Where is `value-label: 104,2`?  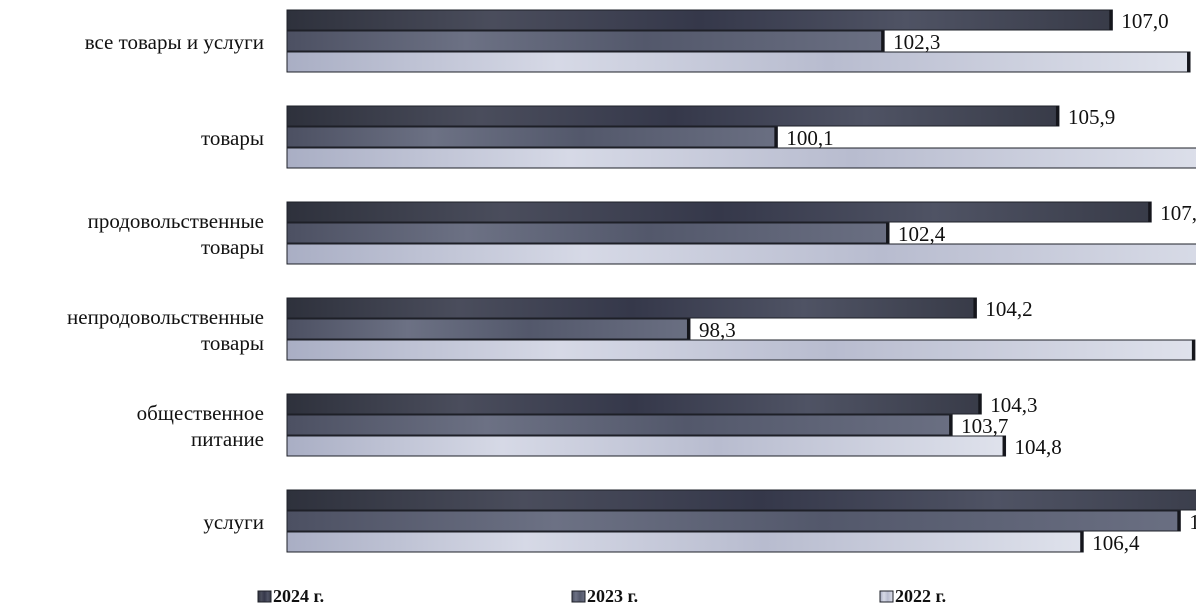
value-label: 104,2 is located at coordinates (1008, 309).